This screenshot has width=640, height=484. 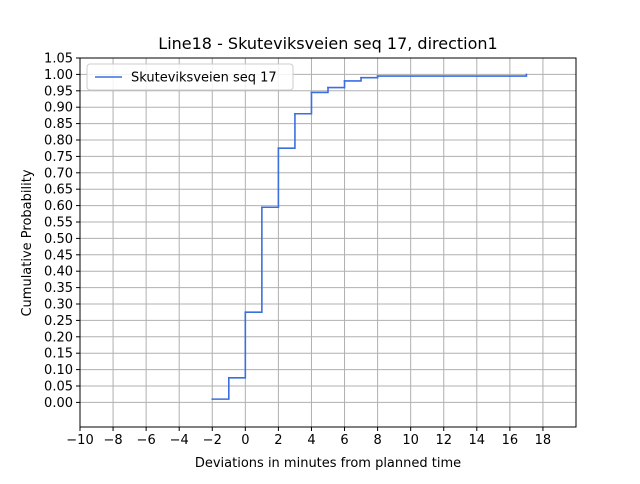 What do you see at coordinates (58, 239) in the screenshot?
I see `y-tick-label: 0.50` at bounding box center [58, 239].